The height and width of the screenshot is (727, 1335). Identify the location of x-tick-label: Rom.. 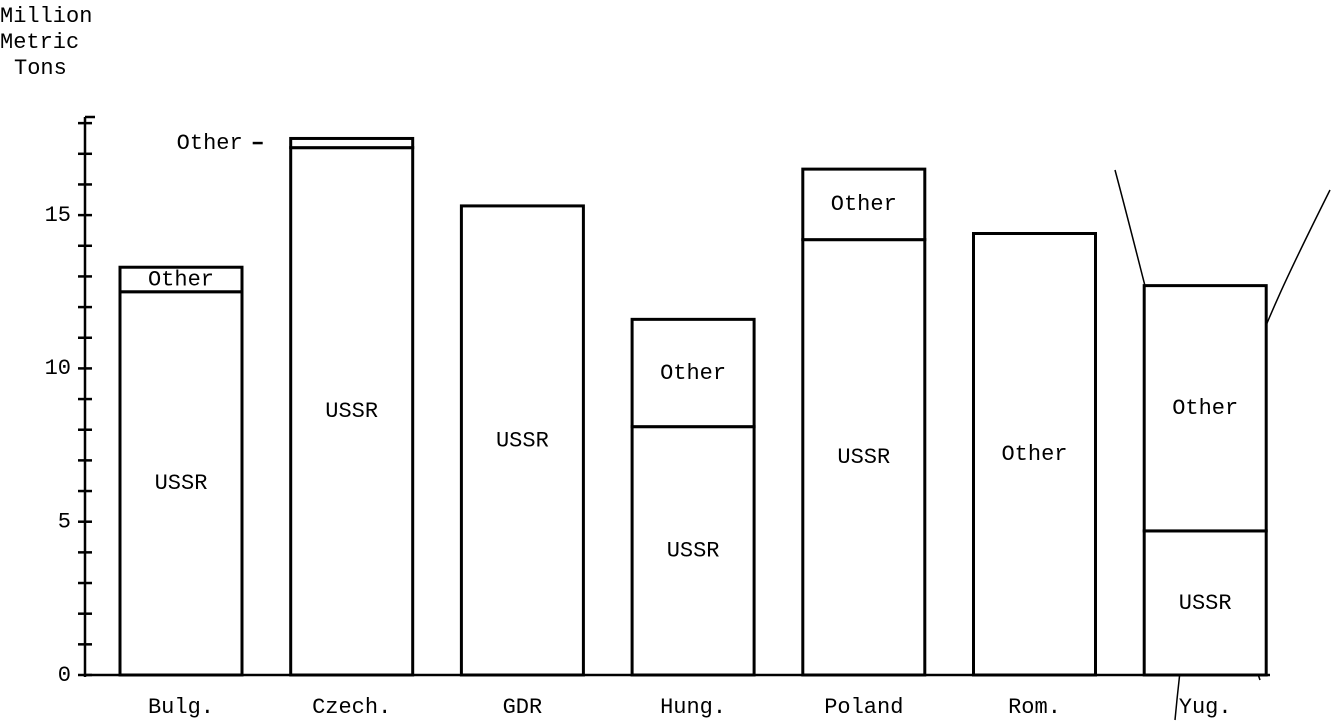
(1034, 707).